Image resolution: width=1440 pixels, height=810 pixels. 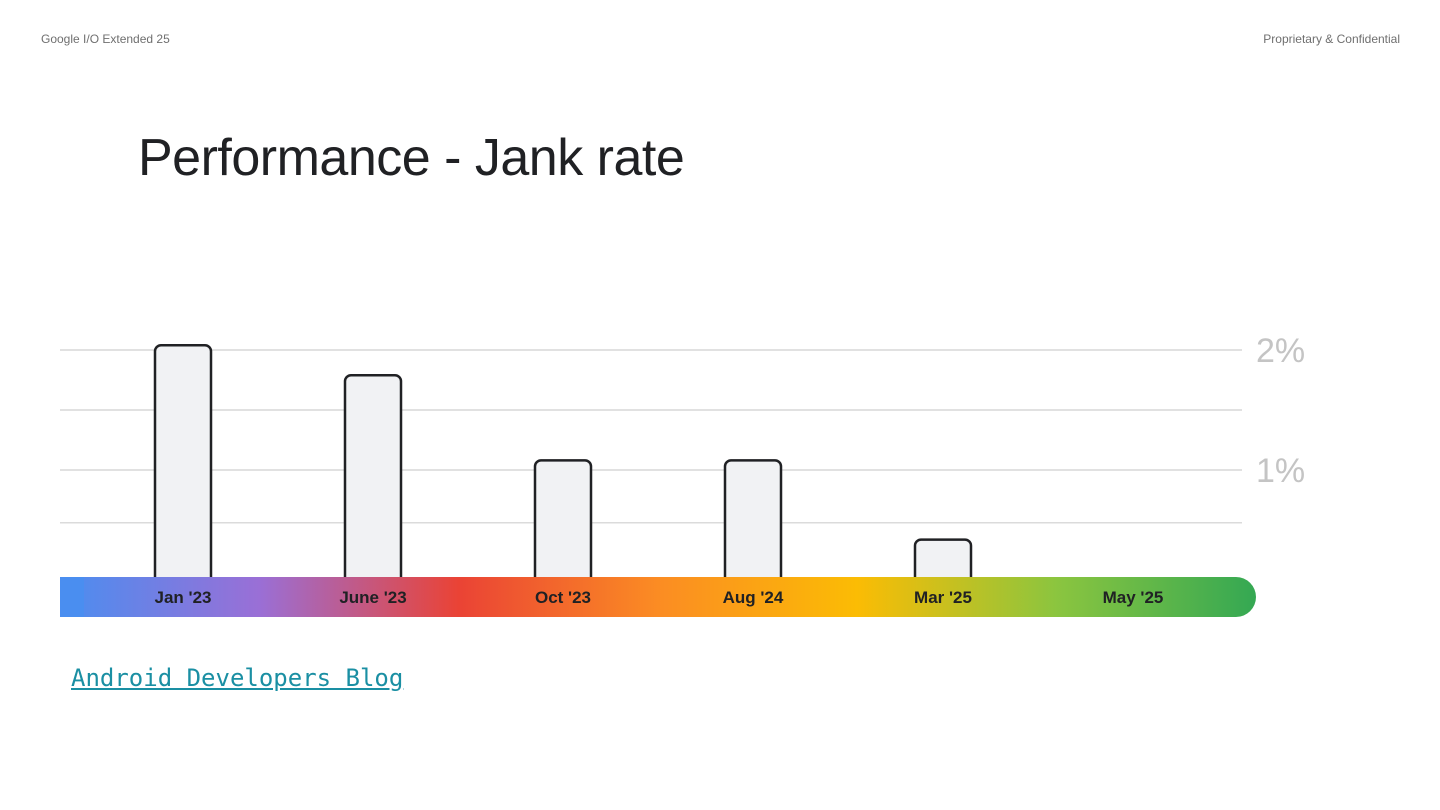 What do you see at coordinates (1280, 471) in the screenshot?
I see `y-tick-label: 1%` at bounding box center [1280, 471].